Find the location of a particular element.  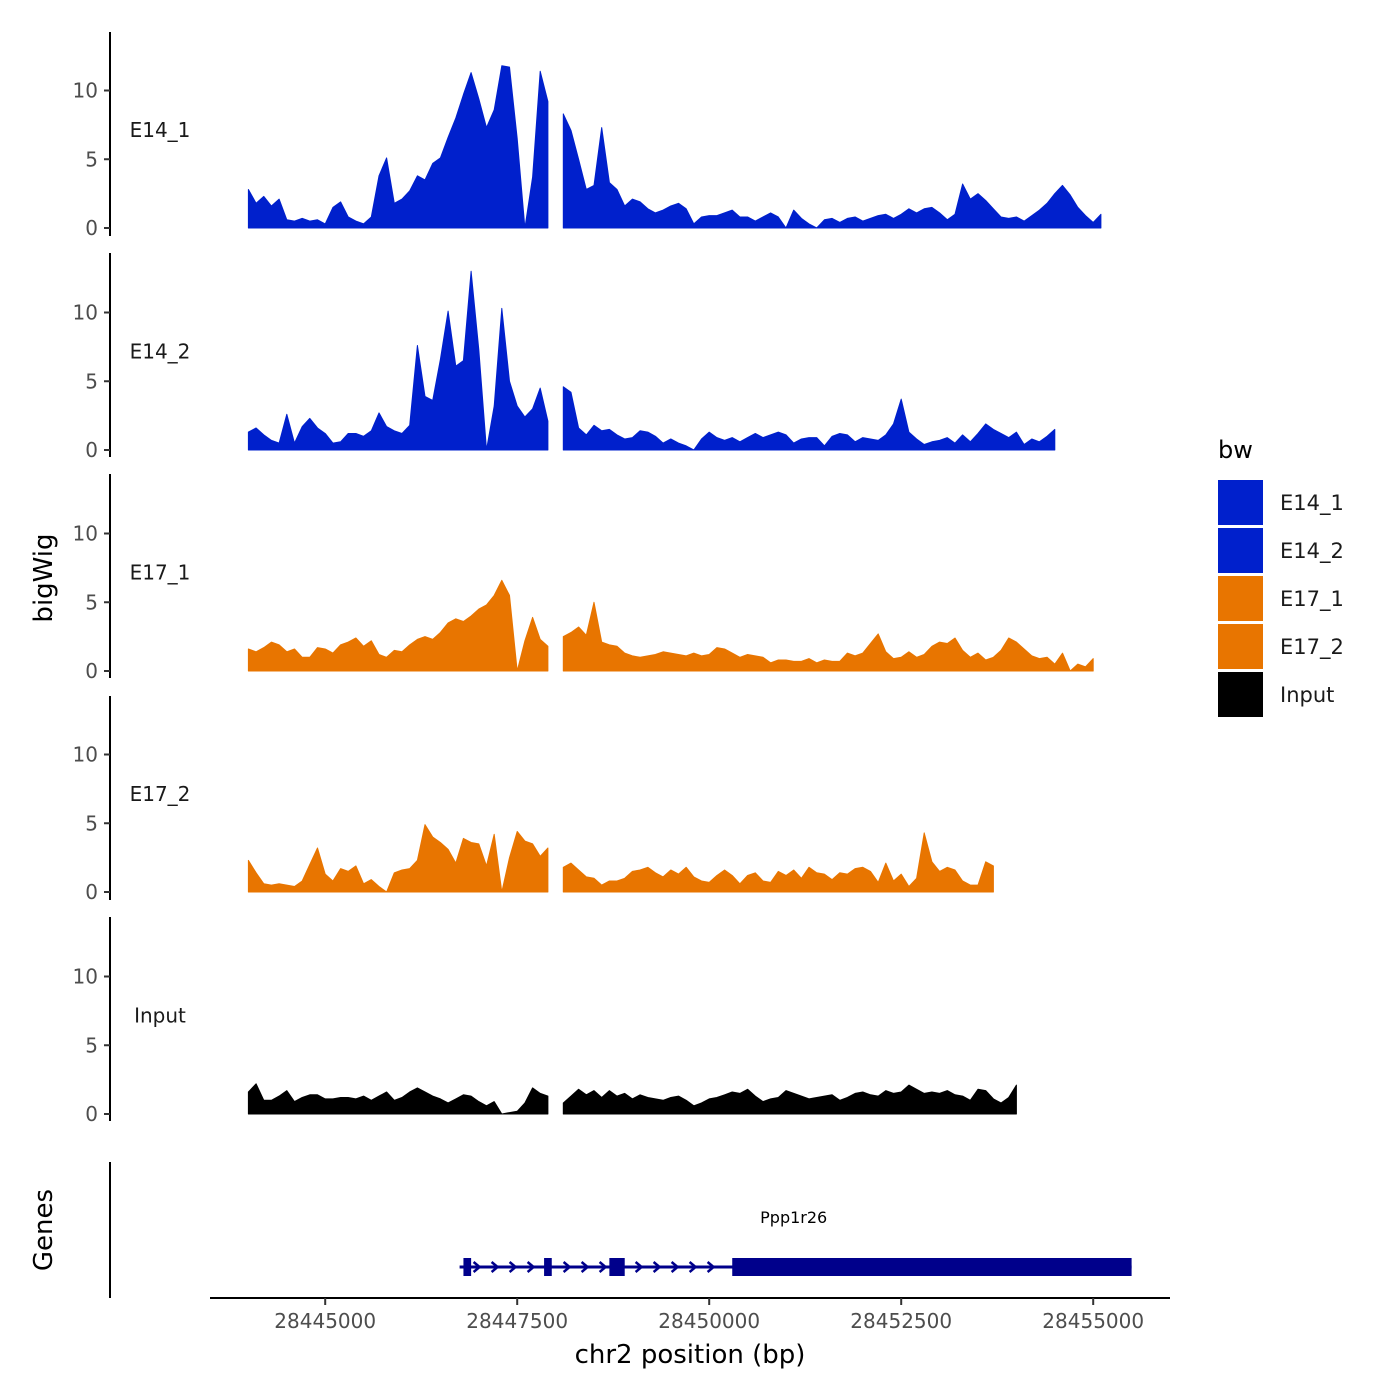

genes-track-title: Genes is located at coordinates (44, 1230).